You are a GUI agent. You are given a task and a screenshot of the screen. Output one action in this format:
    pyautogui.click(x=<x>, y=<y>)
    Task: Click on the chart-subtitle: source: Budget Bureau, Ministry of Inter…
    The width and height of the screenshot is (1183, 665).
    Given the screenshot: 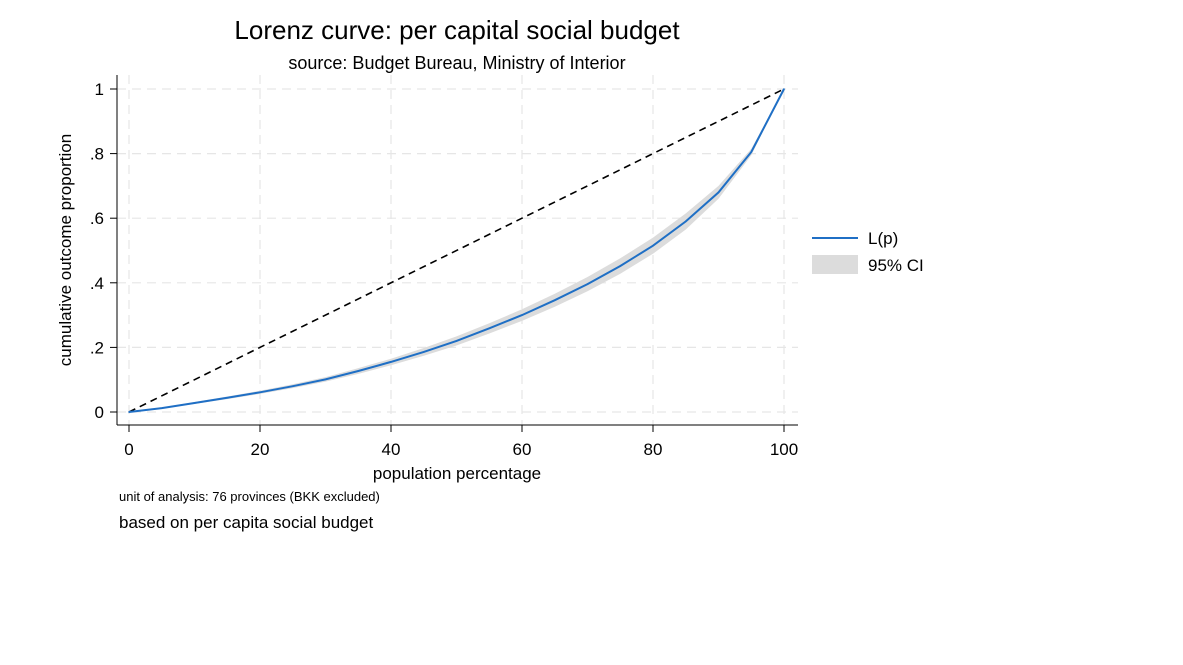 What is the action you would take?
    pyautogui.click(x=456, y=63)
    